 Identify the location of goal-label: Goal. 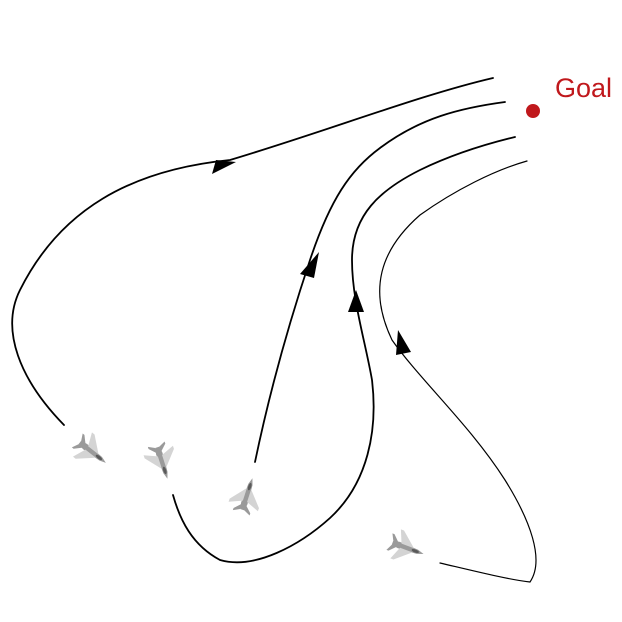
(583, 88).